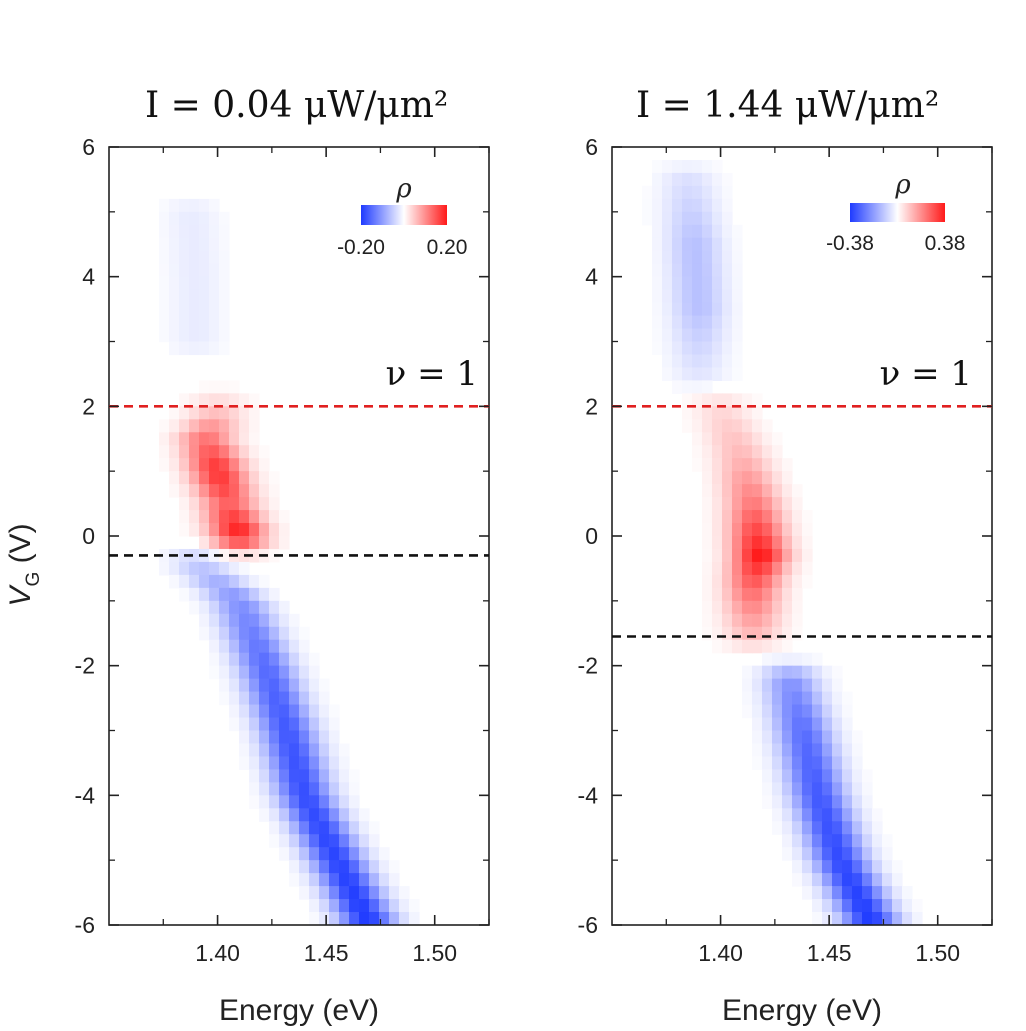  I want to click on reference-lines-left, so click(299, 481).